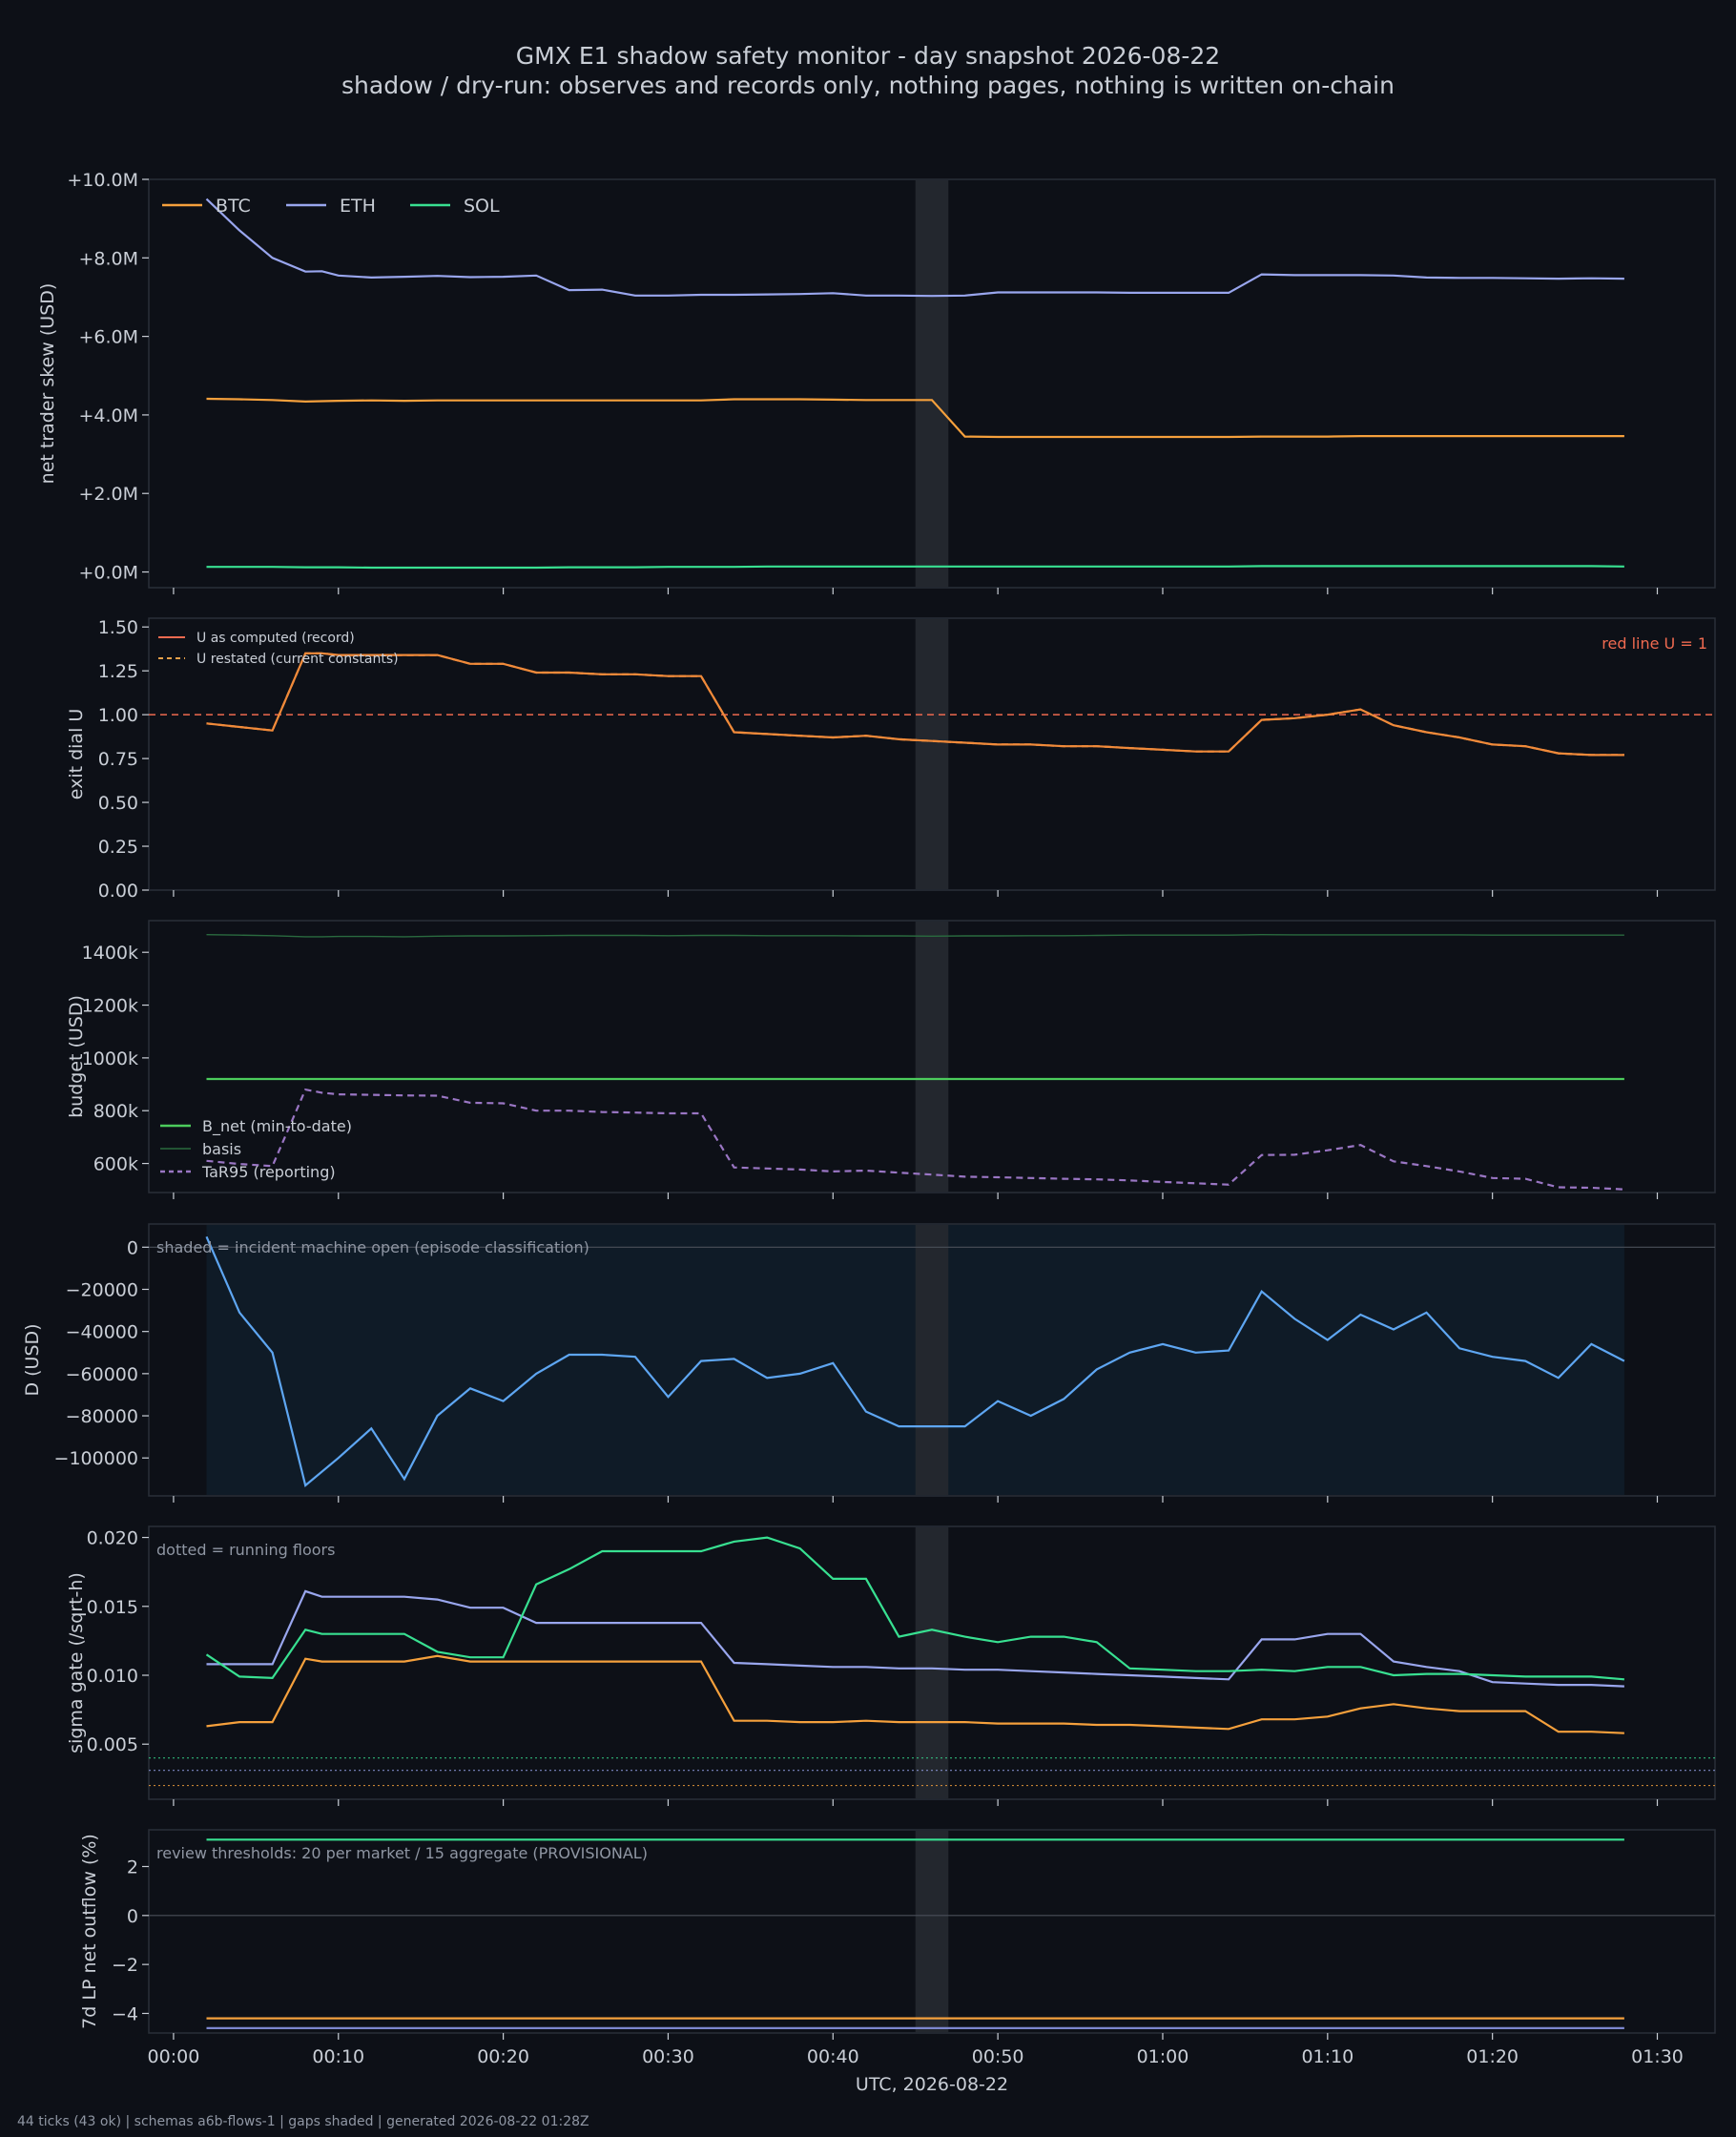 Image resolution: width=1736 pixels, height=2137 pixels. I want to click on y-tick-label: 0.75, so click(118, 759).